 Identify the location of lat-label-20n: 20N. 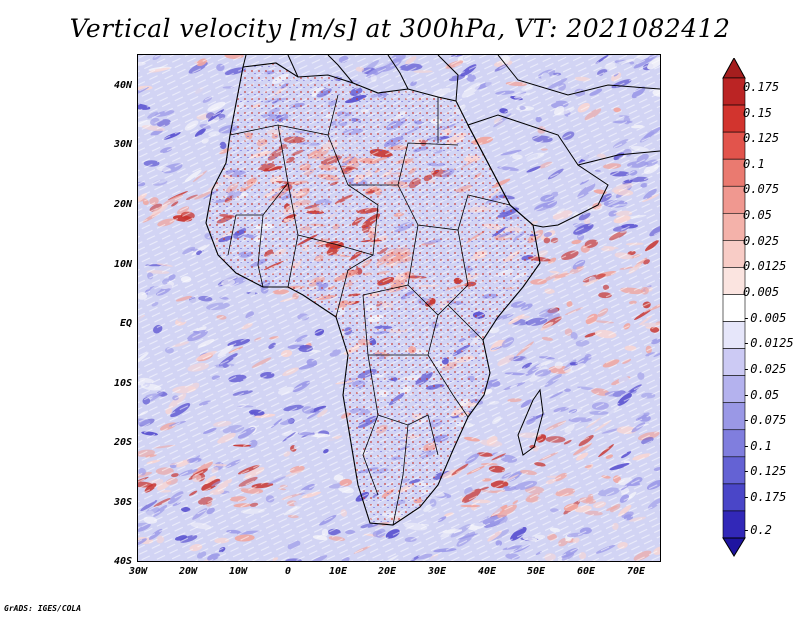
(122, 204).